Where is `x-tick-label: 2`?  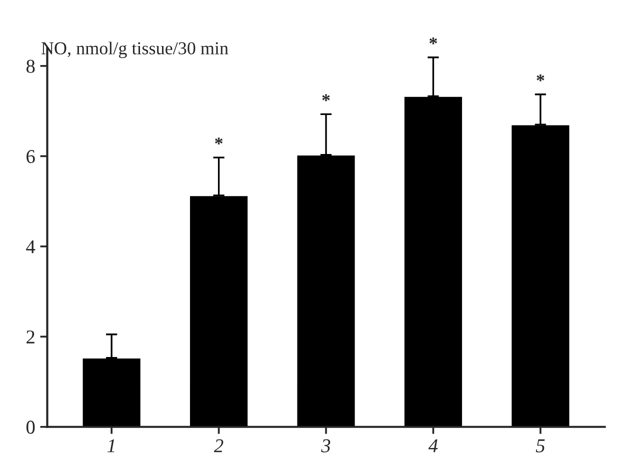
x-tick-label: 2 is located at coordinates (219, 445).